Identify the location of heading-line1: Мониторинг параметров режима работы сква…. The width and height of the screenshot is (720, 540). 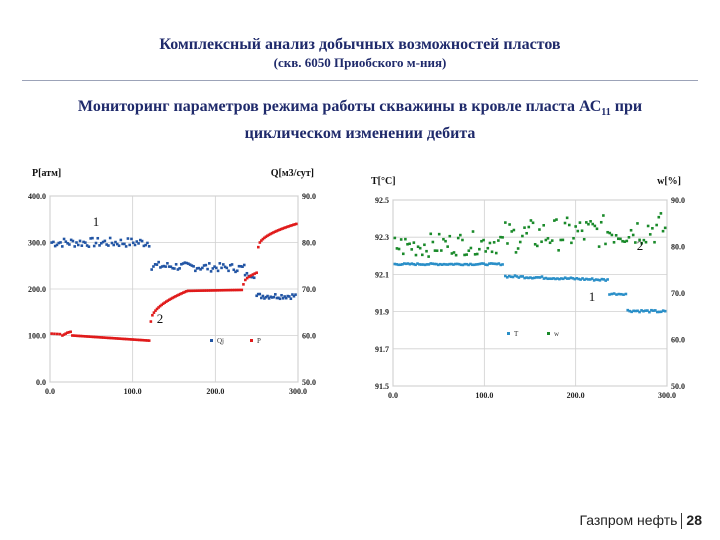
(339, 106).